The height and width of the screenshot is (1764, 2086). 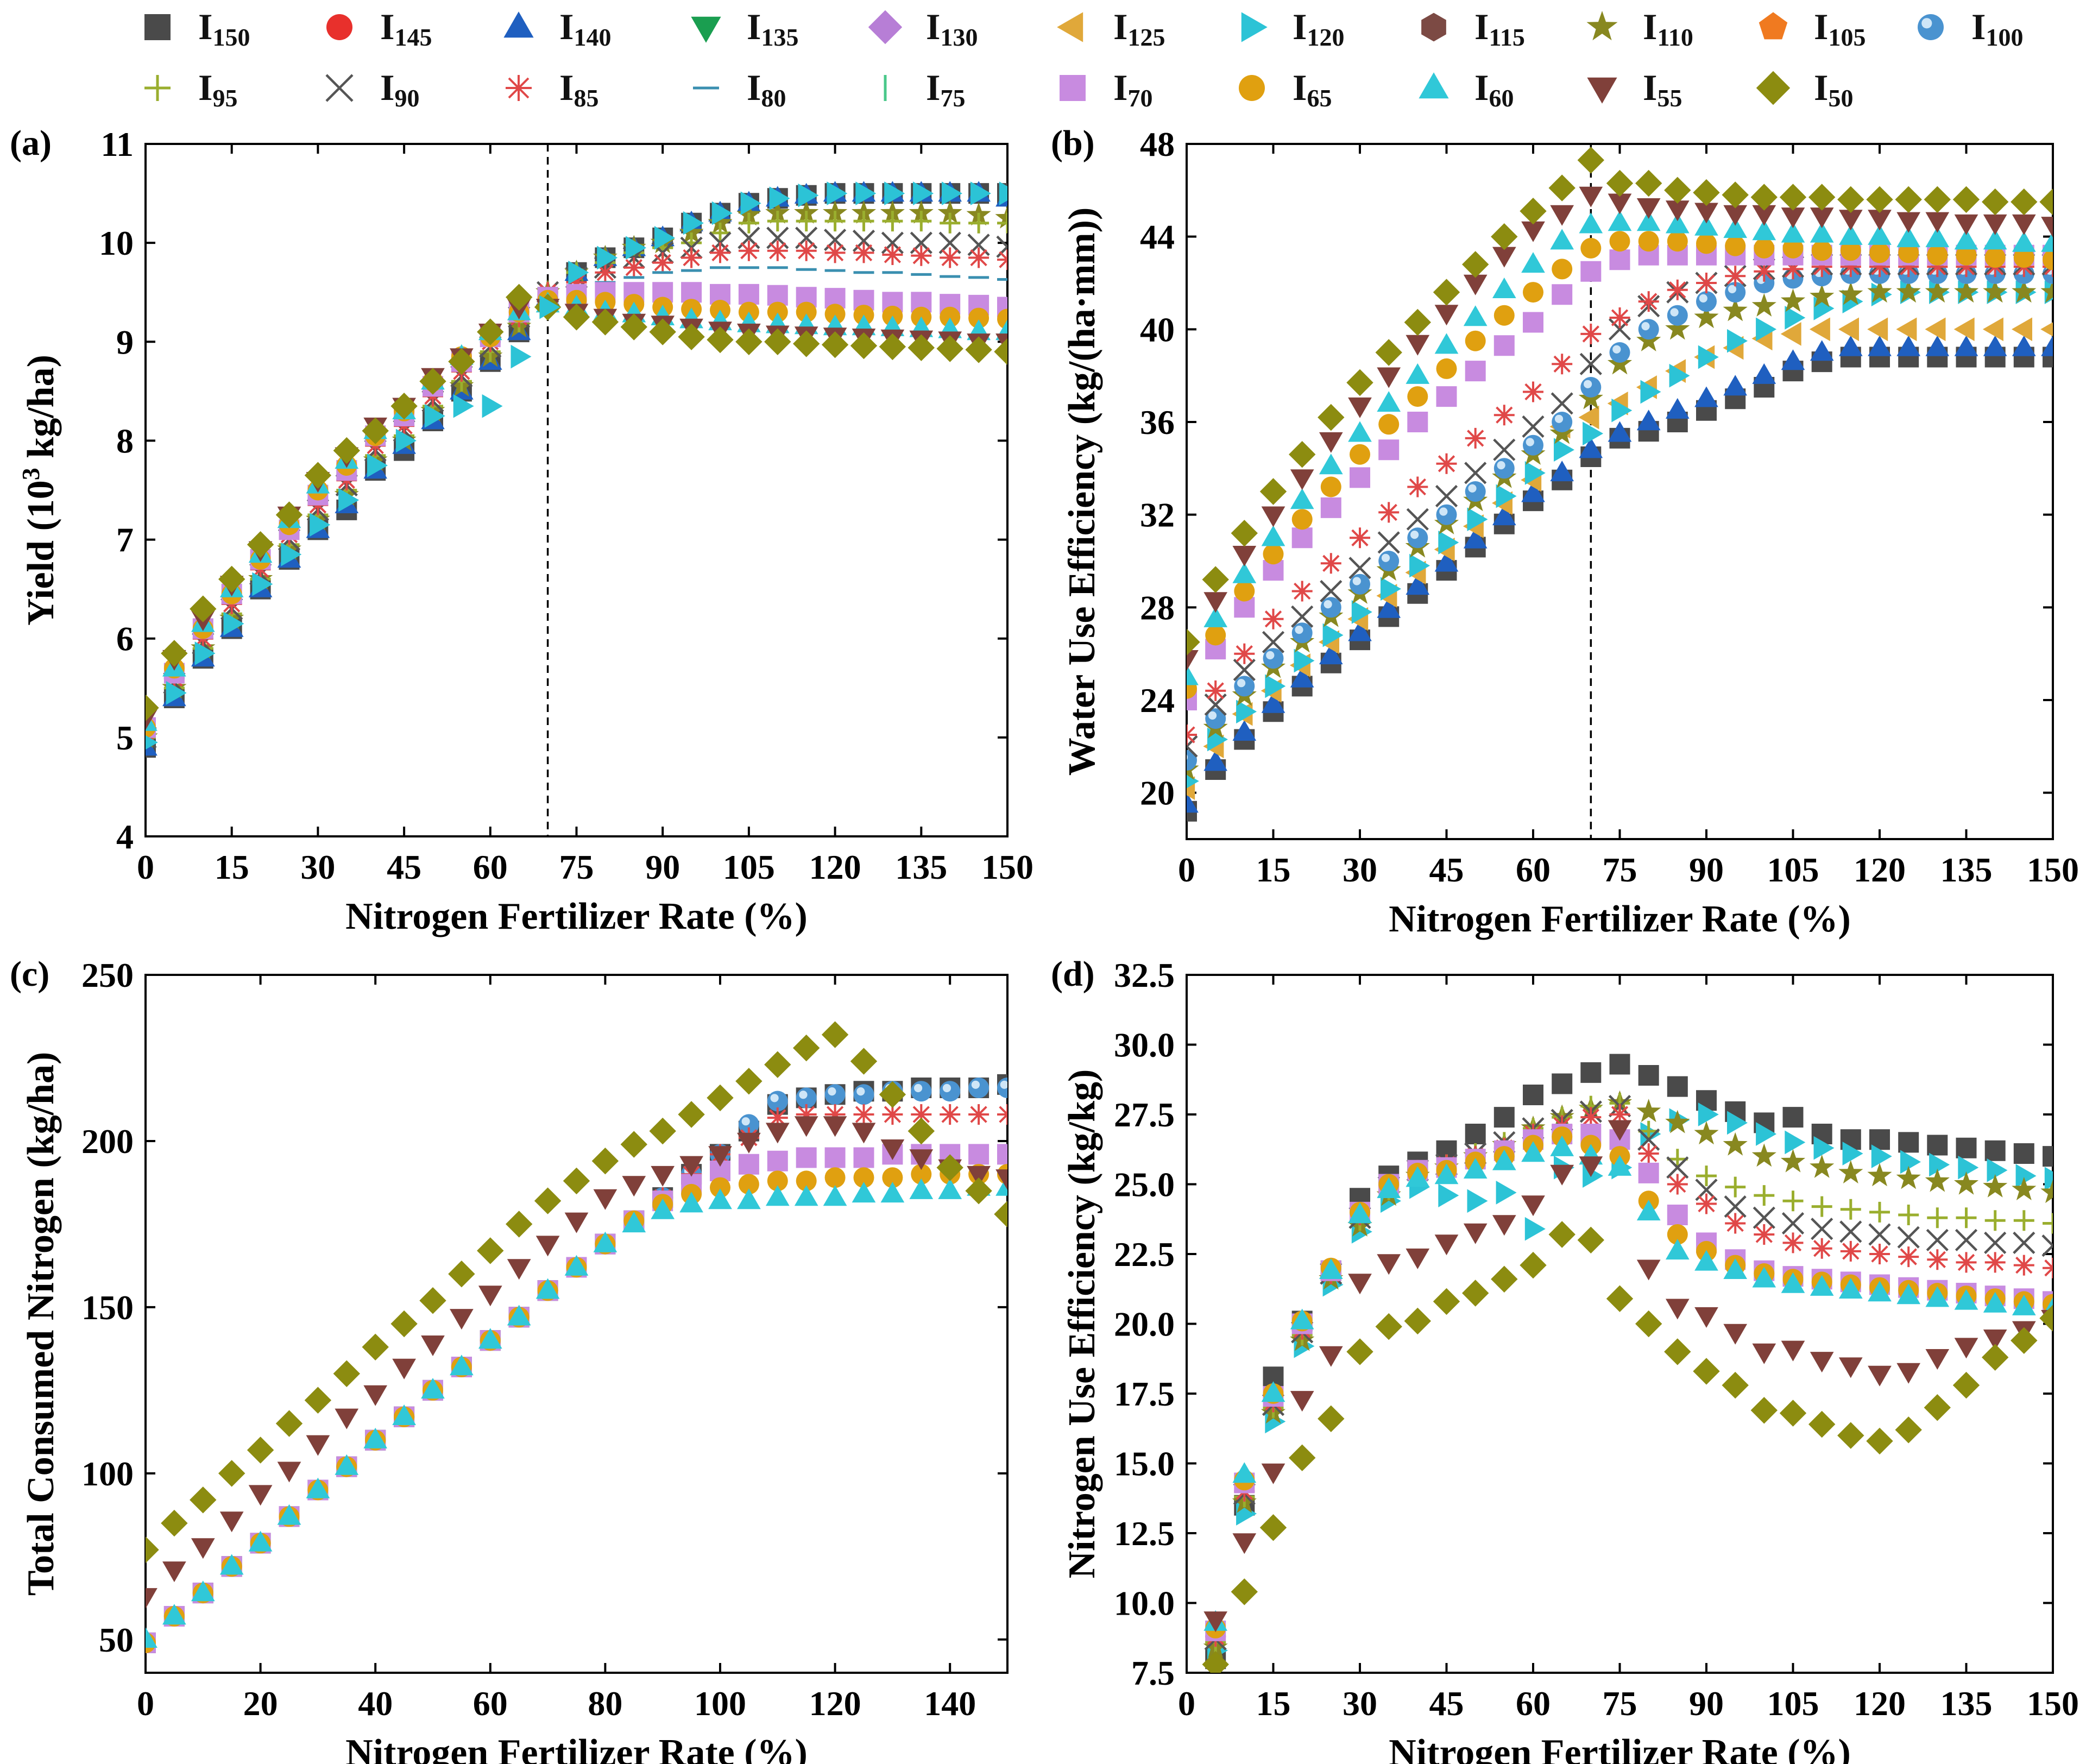 What do you see at coordinates (1145, 1464) in the screenshot?
I see `y-tick-label: 15.0` at bounding box center [1145, 1464].